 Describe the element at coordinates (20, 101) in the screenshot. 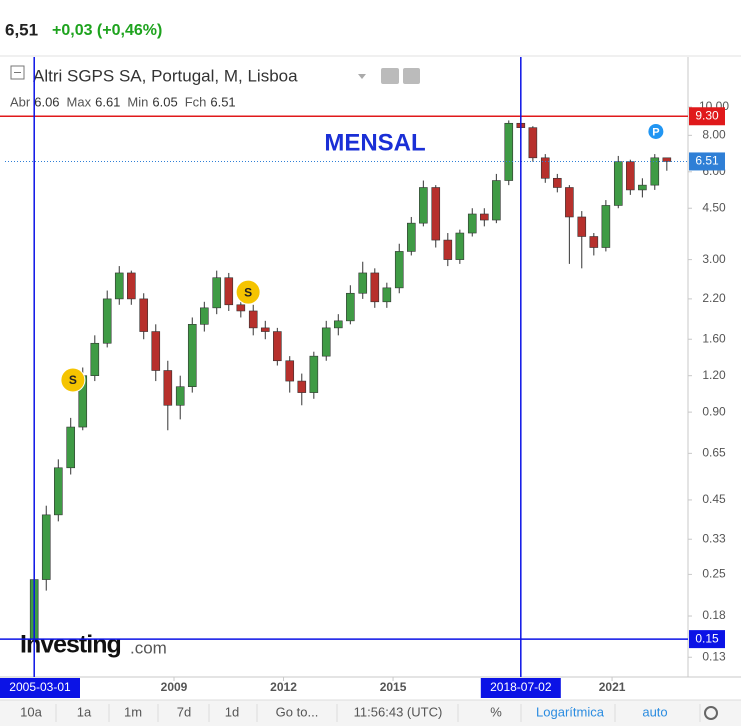

I see `legend-label: Abr` at that location.